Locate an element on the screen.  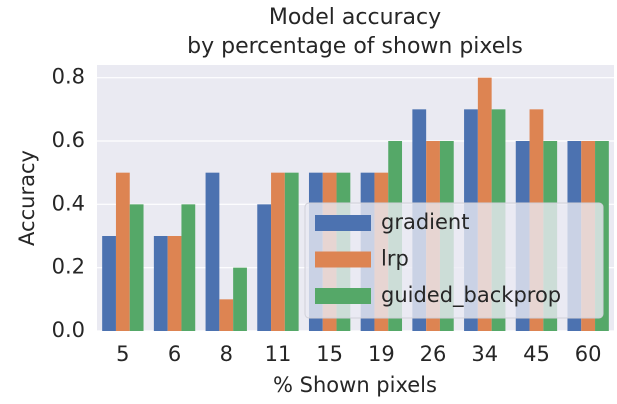
legend-box is located at coordinates (454, 260).